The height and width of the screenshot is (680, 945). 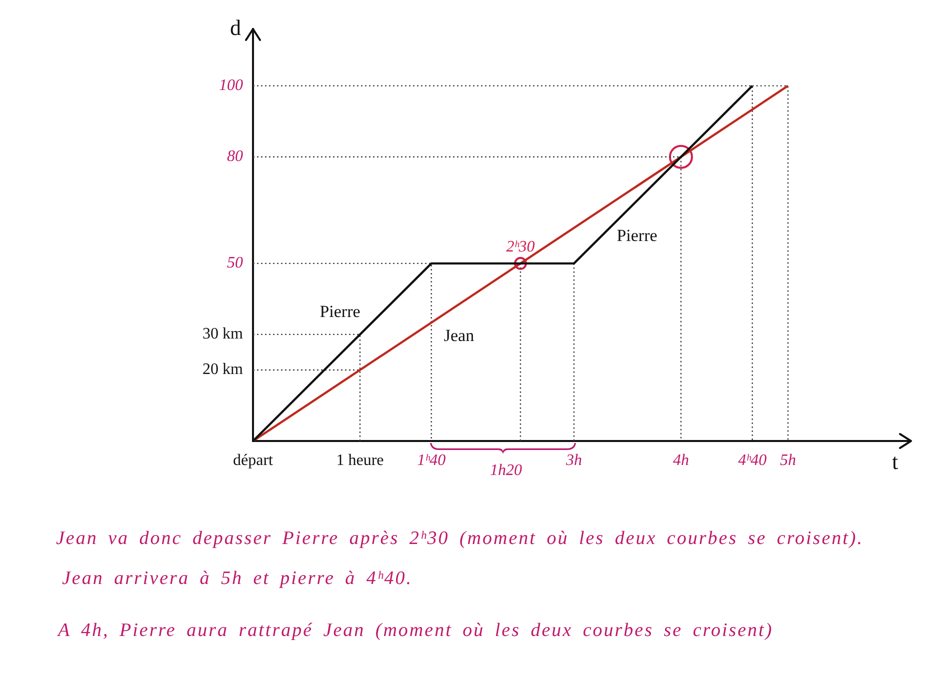 I want to click on x-tick-label: 4ʰ40, so click(x=752, y=460).